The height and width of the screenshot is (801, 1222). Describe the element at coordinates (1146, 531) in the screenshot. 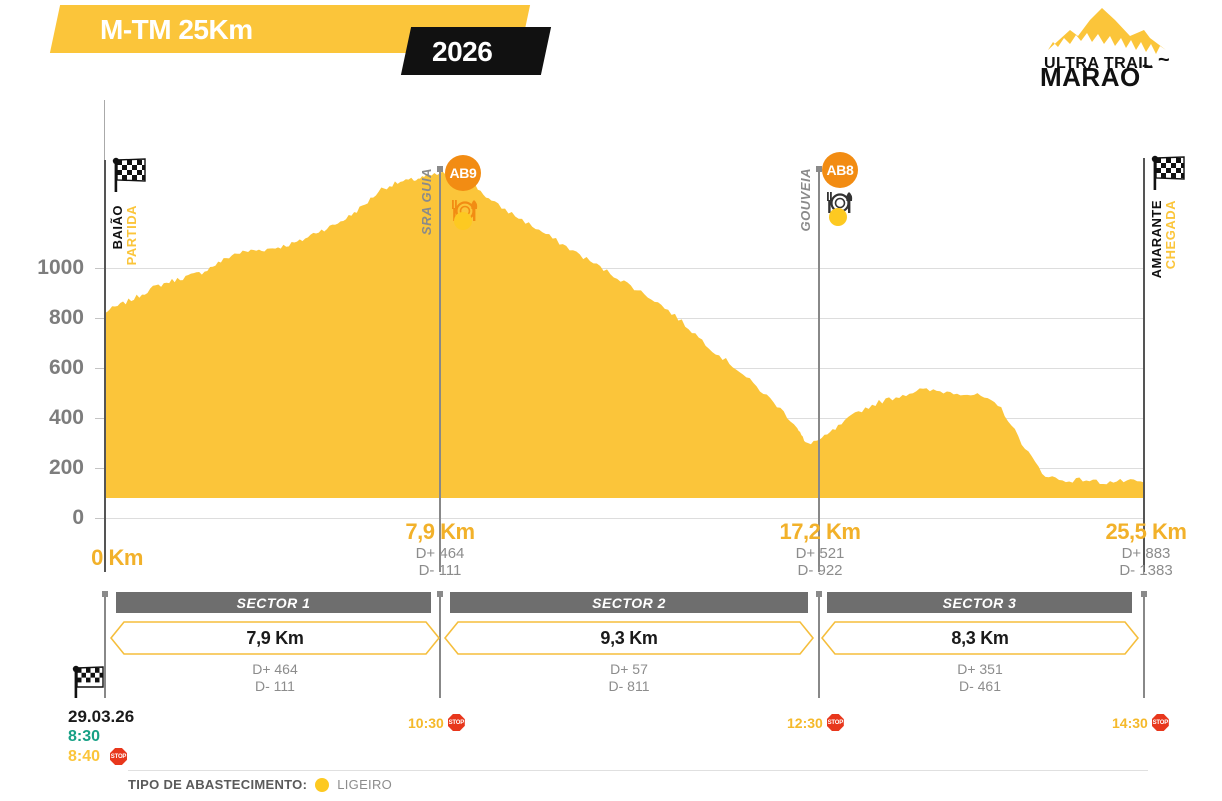

I see `distance-km-finish: 25,5 Km` at that location.